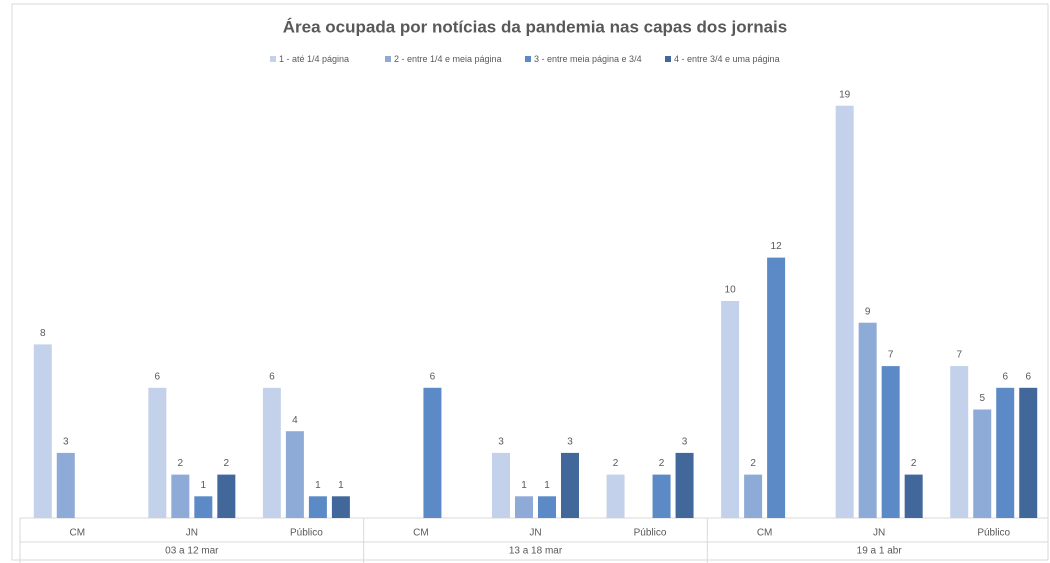  I want to click on legend-label: 1 - até 1/4 página, so click(314, 59).